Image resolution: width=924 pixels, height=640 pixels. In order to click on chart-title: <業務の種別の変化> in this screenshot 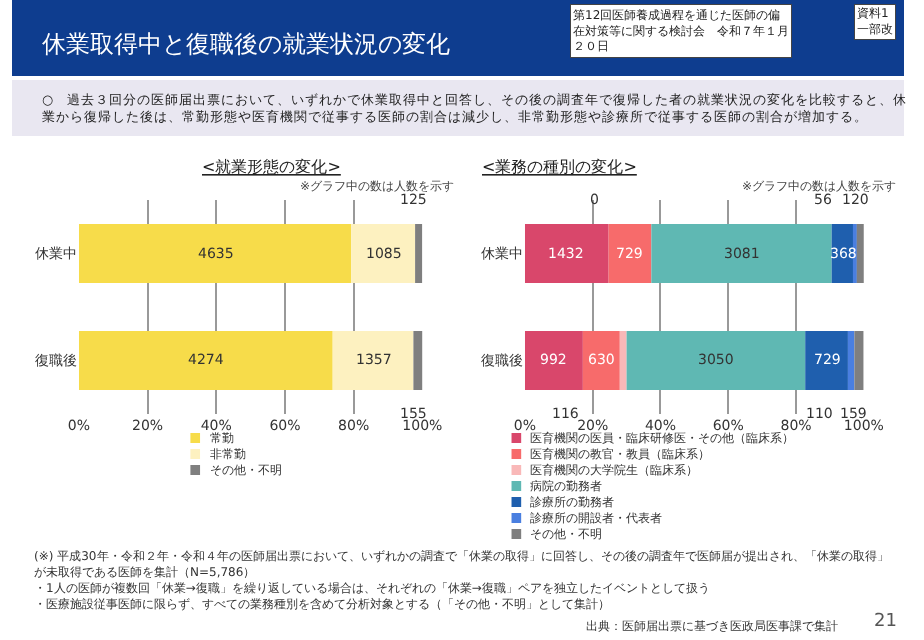, I will do `click(559, 167)`.